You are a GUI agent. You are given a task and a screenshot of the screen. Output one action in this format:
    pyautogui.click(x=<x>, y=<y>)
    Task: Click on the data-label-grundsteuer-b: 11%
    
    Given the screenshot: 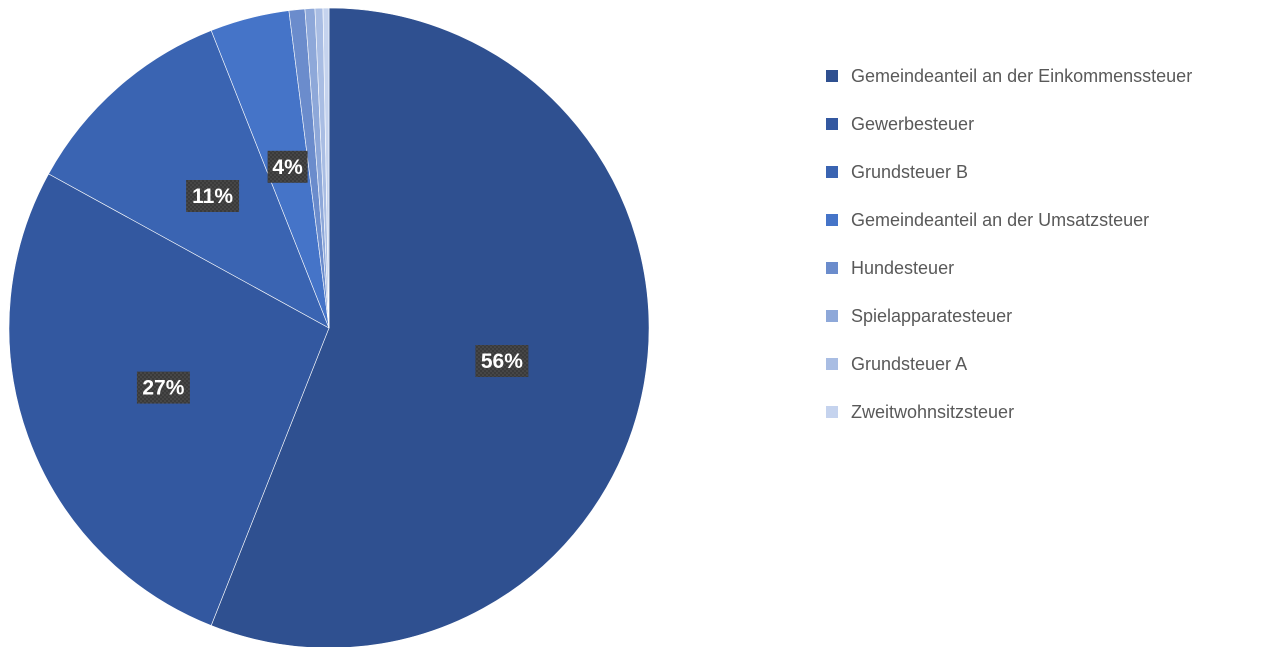 What is the action you would take?
    pyautogui.click(x=213, y=196)
    